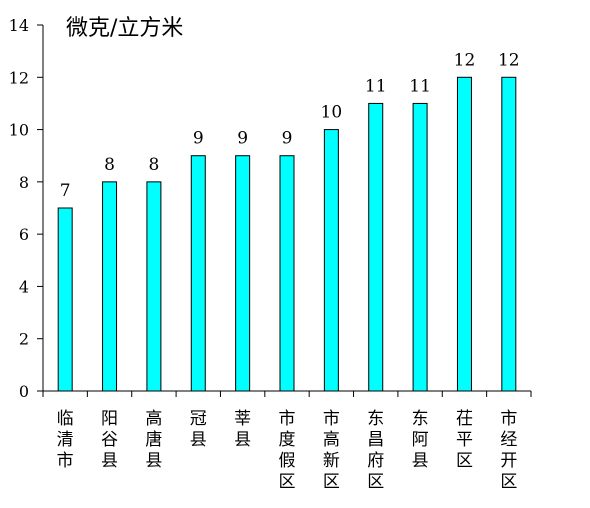 The image size is (590, 508). I want to click on category-label: 市度假区, so click(287, 450).